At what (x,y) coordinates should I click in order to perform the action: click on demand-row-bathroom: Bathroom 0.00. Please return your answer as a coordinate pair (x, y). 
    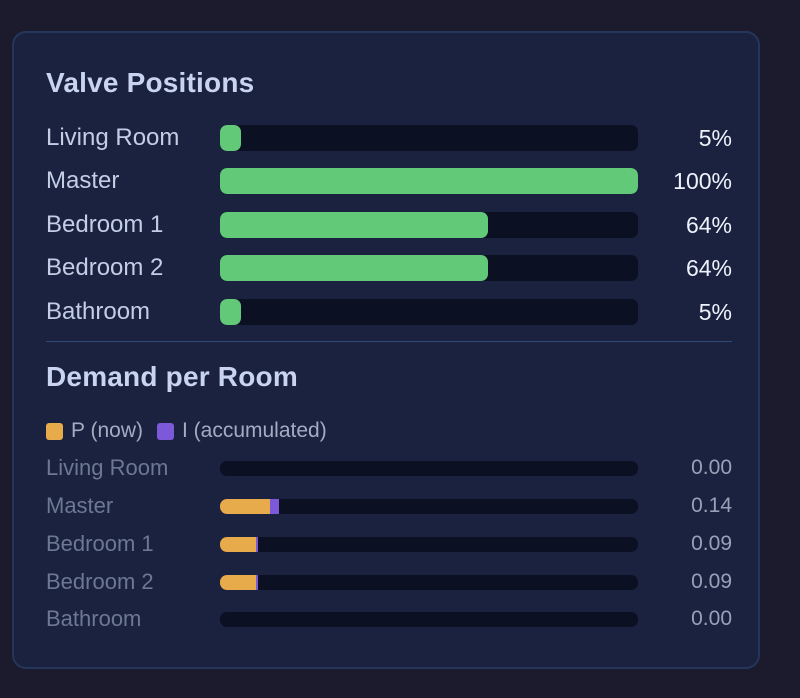
    Looking at the image, I should click on (389, 619).